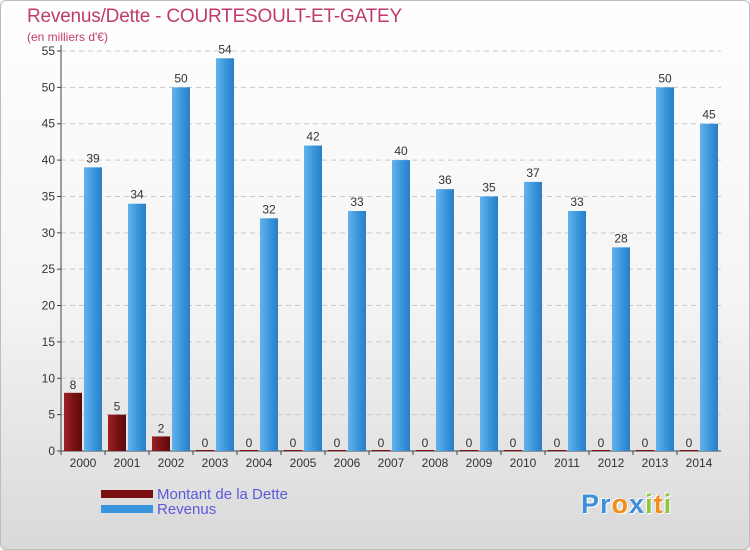 The height and width of the screenshot is (550, 750). I want to click on y-tick-label: 10, so click(49, 378).